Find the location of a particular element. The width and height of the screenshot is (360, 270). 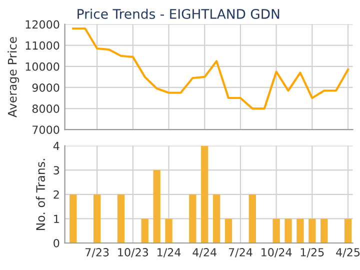

x-tick-label: 1/25 is located at coordinates (312, 253).